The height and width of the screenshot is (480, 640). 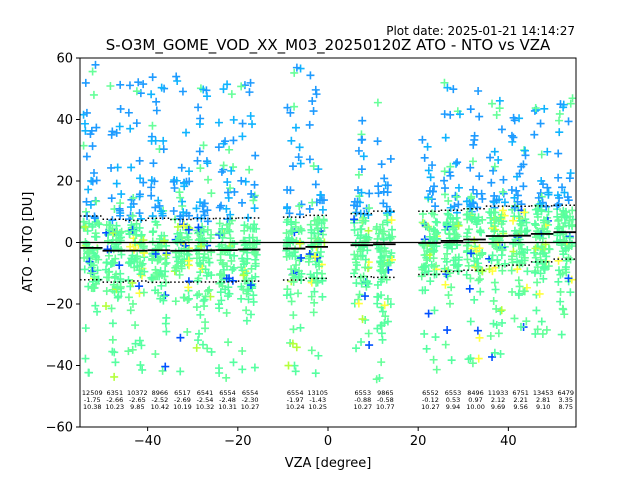 I want to click on bin-mean-label: -2.69, so click(x=182, y=400).